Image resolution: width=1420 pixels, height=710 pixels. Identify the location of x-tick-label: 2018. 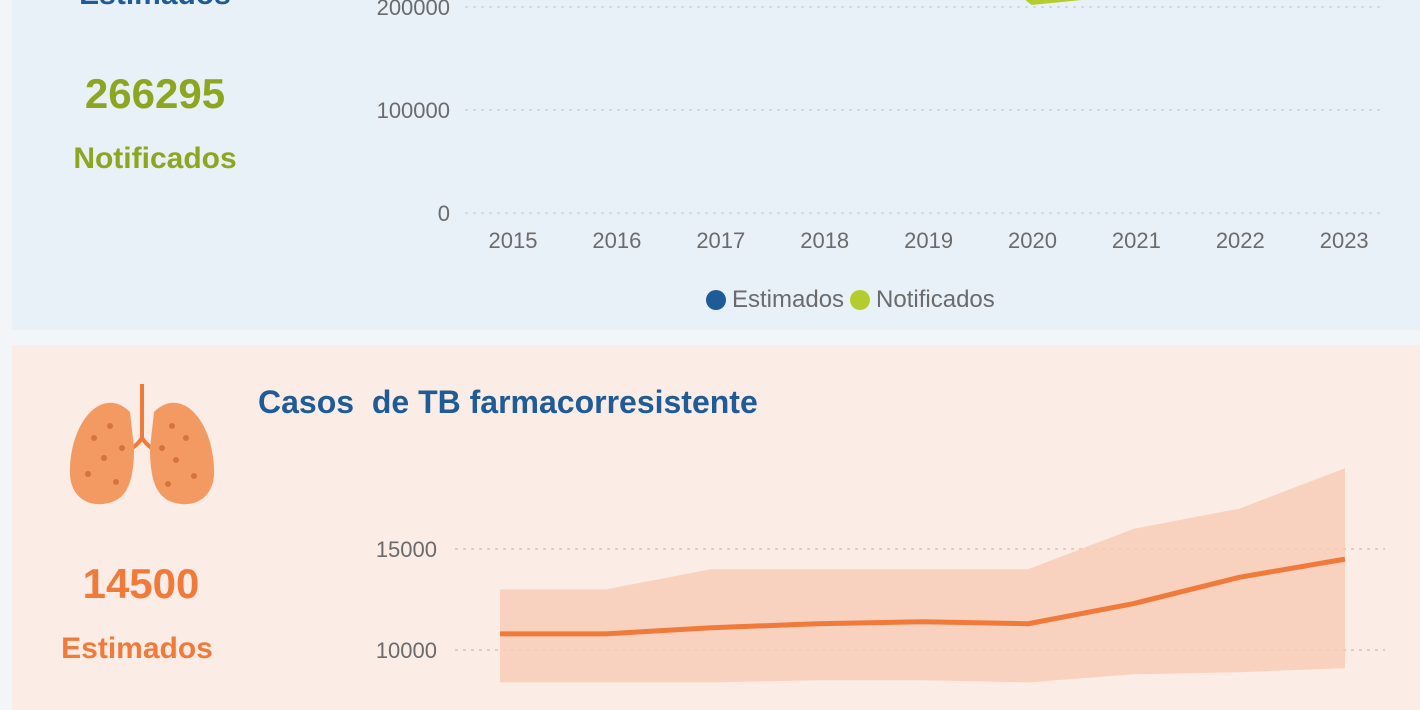
(824, 240).